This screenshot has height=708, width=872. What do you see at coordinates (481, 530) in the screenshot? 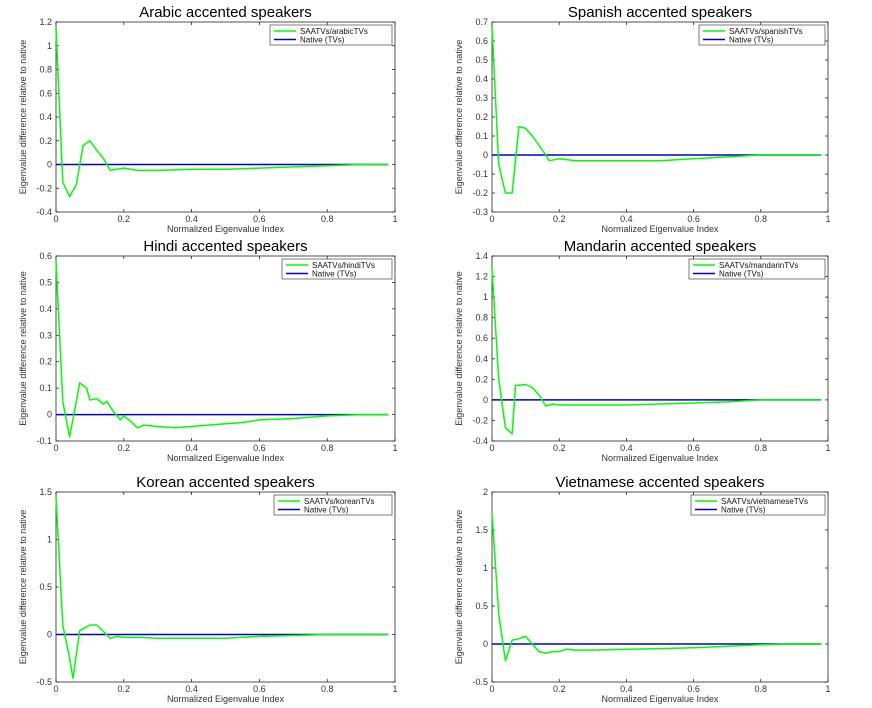
I see `y-tick-label: 1.5` at bounding box center [481, 530].